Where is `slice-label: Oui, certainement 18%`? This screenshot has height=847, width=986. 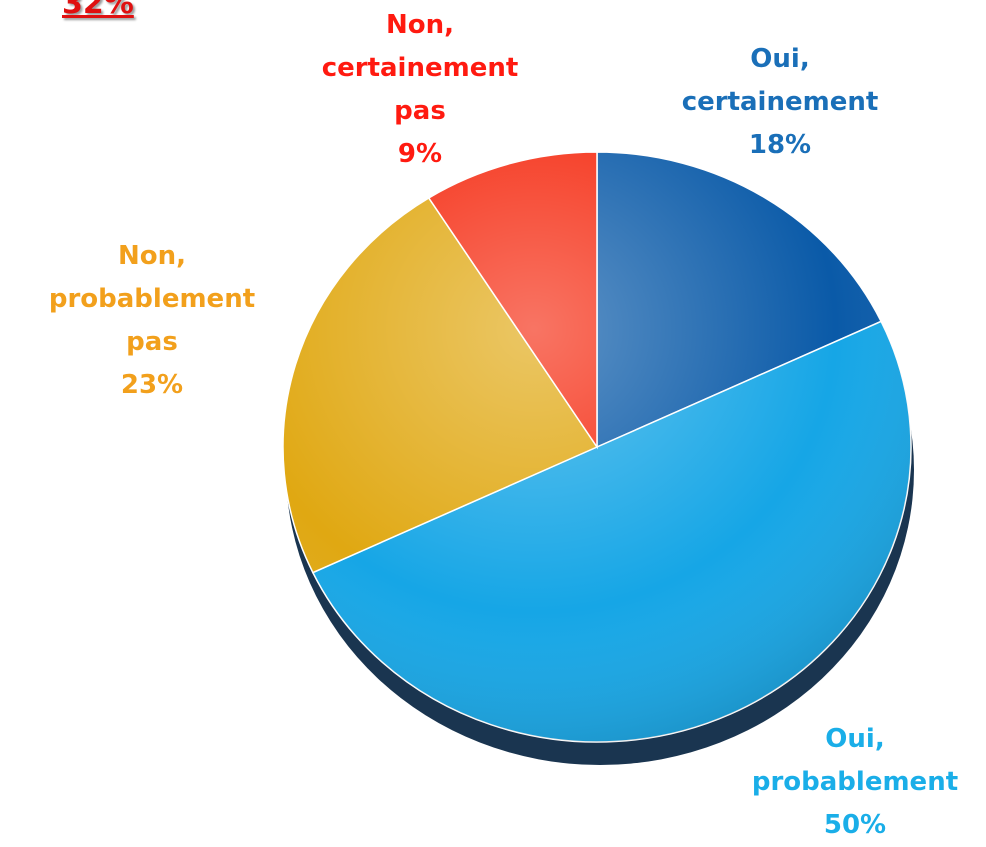 slice-label: Oui, certainement 18% is located at coordinates (780, 102).